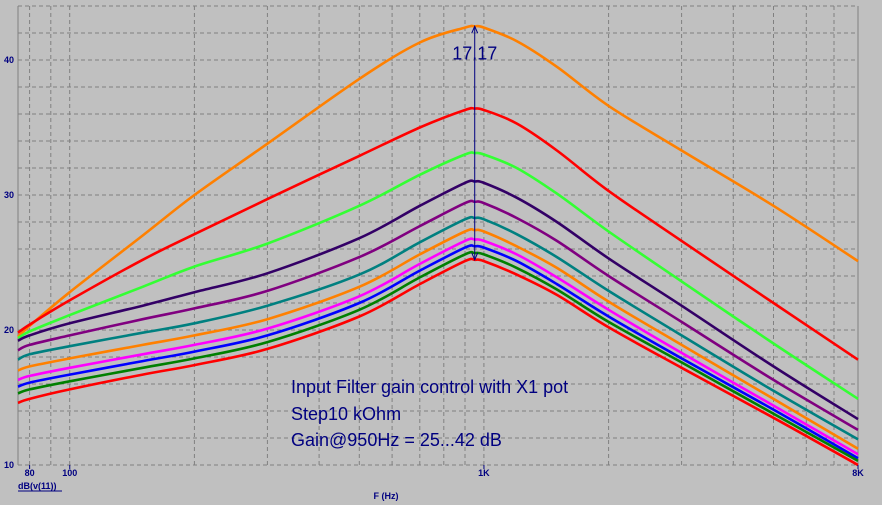  What do you see at coordinates (346, 414) in the screenshot?
I see `annotation-step: Step10 kOhm` at bounding box center [346, 414].